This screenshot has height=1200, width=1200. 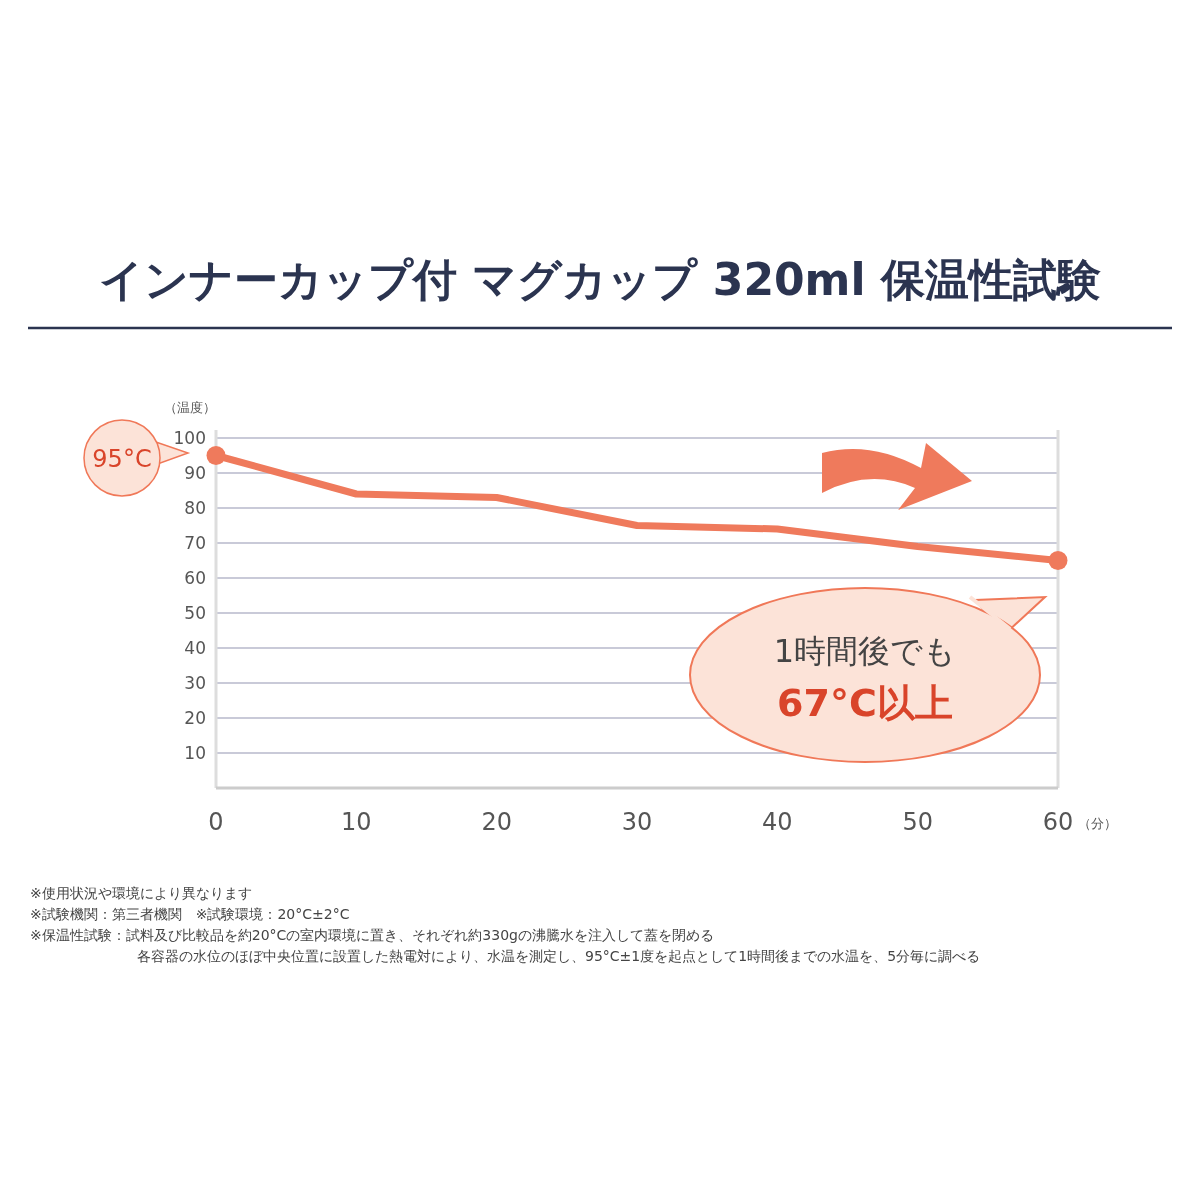 I want to click on x-tick-label: 50, so click(x=917, y=822).